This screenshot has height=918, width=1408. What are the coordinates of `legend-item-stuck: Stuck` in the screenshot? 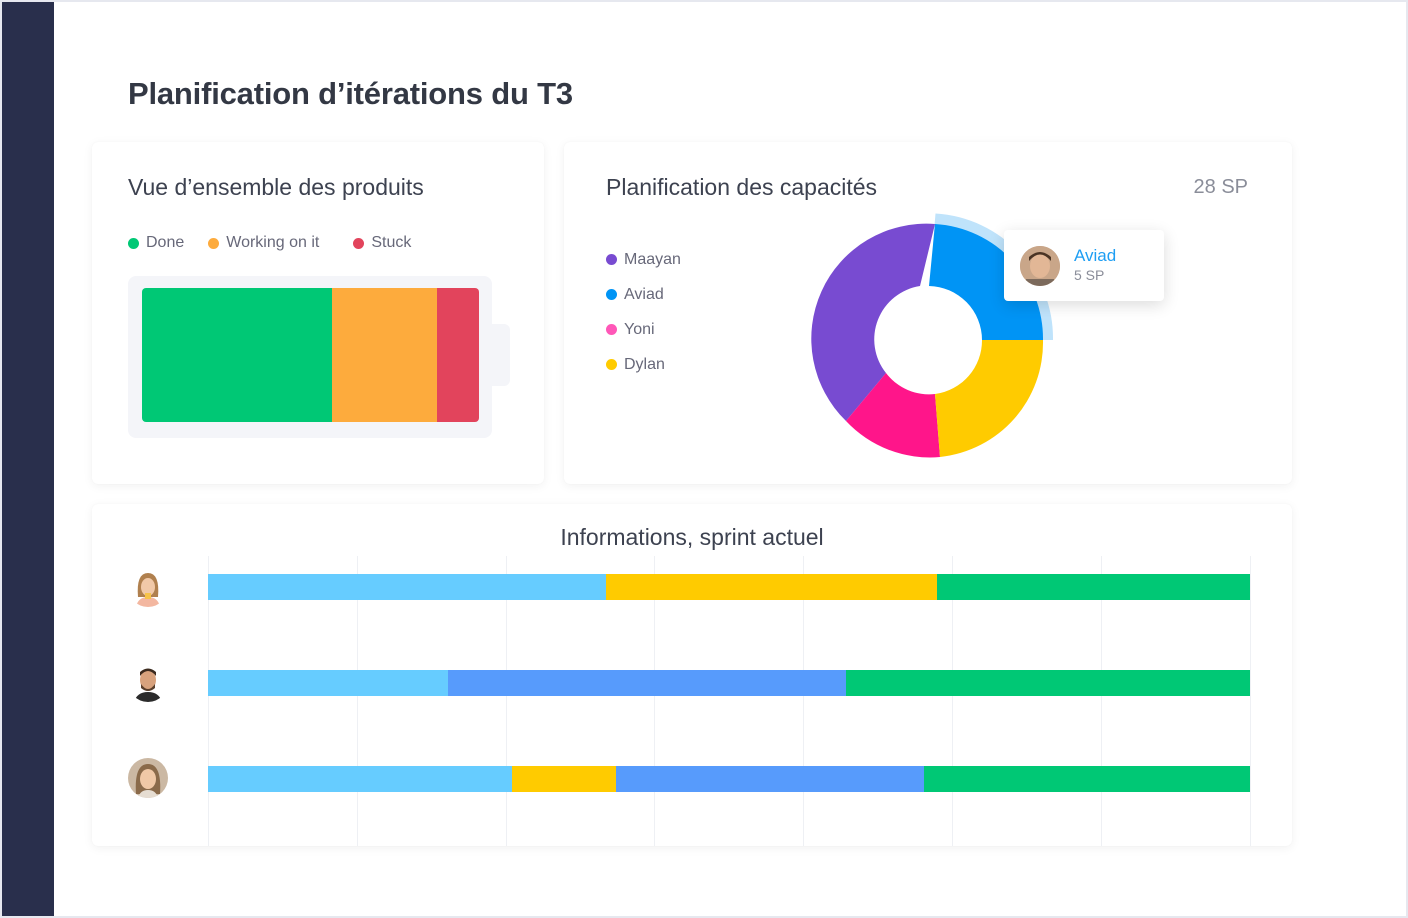 It's located at (382, 243).